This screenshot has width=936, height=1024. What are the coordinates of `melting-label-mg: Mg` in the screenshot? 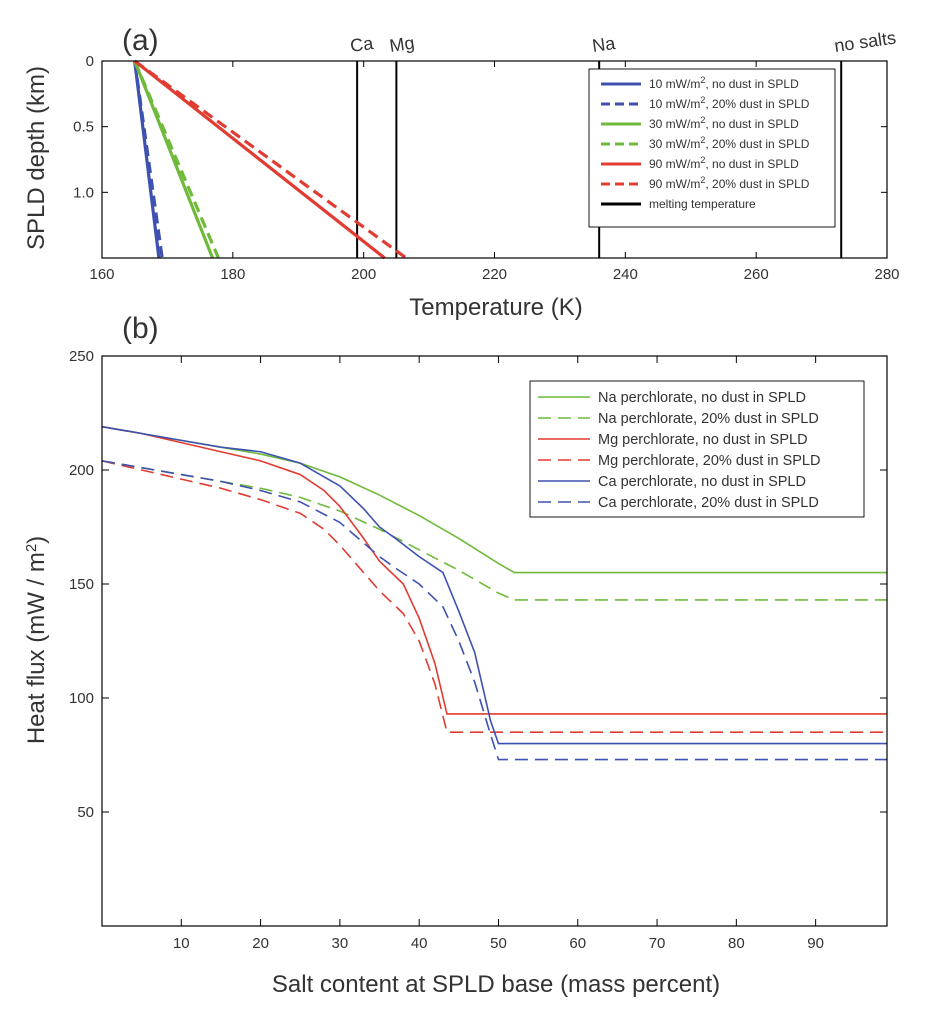 It's located at (402, 44).